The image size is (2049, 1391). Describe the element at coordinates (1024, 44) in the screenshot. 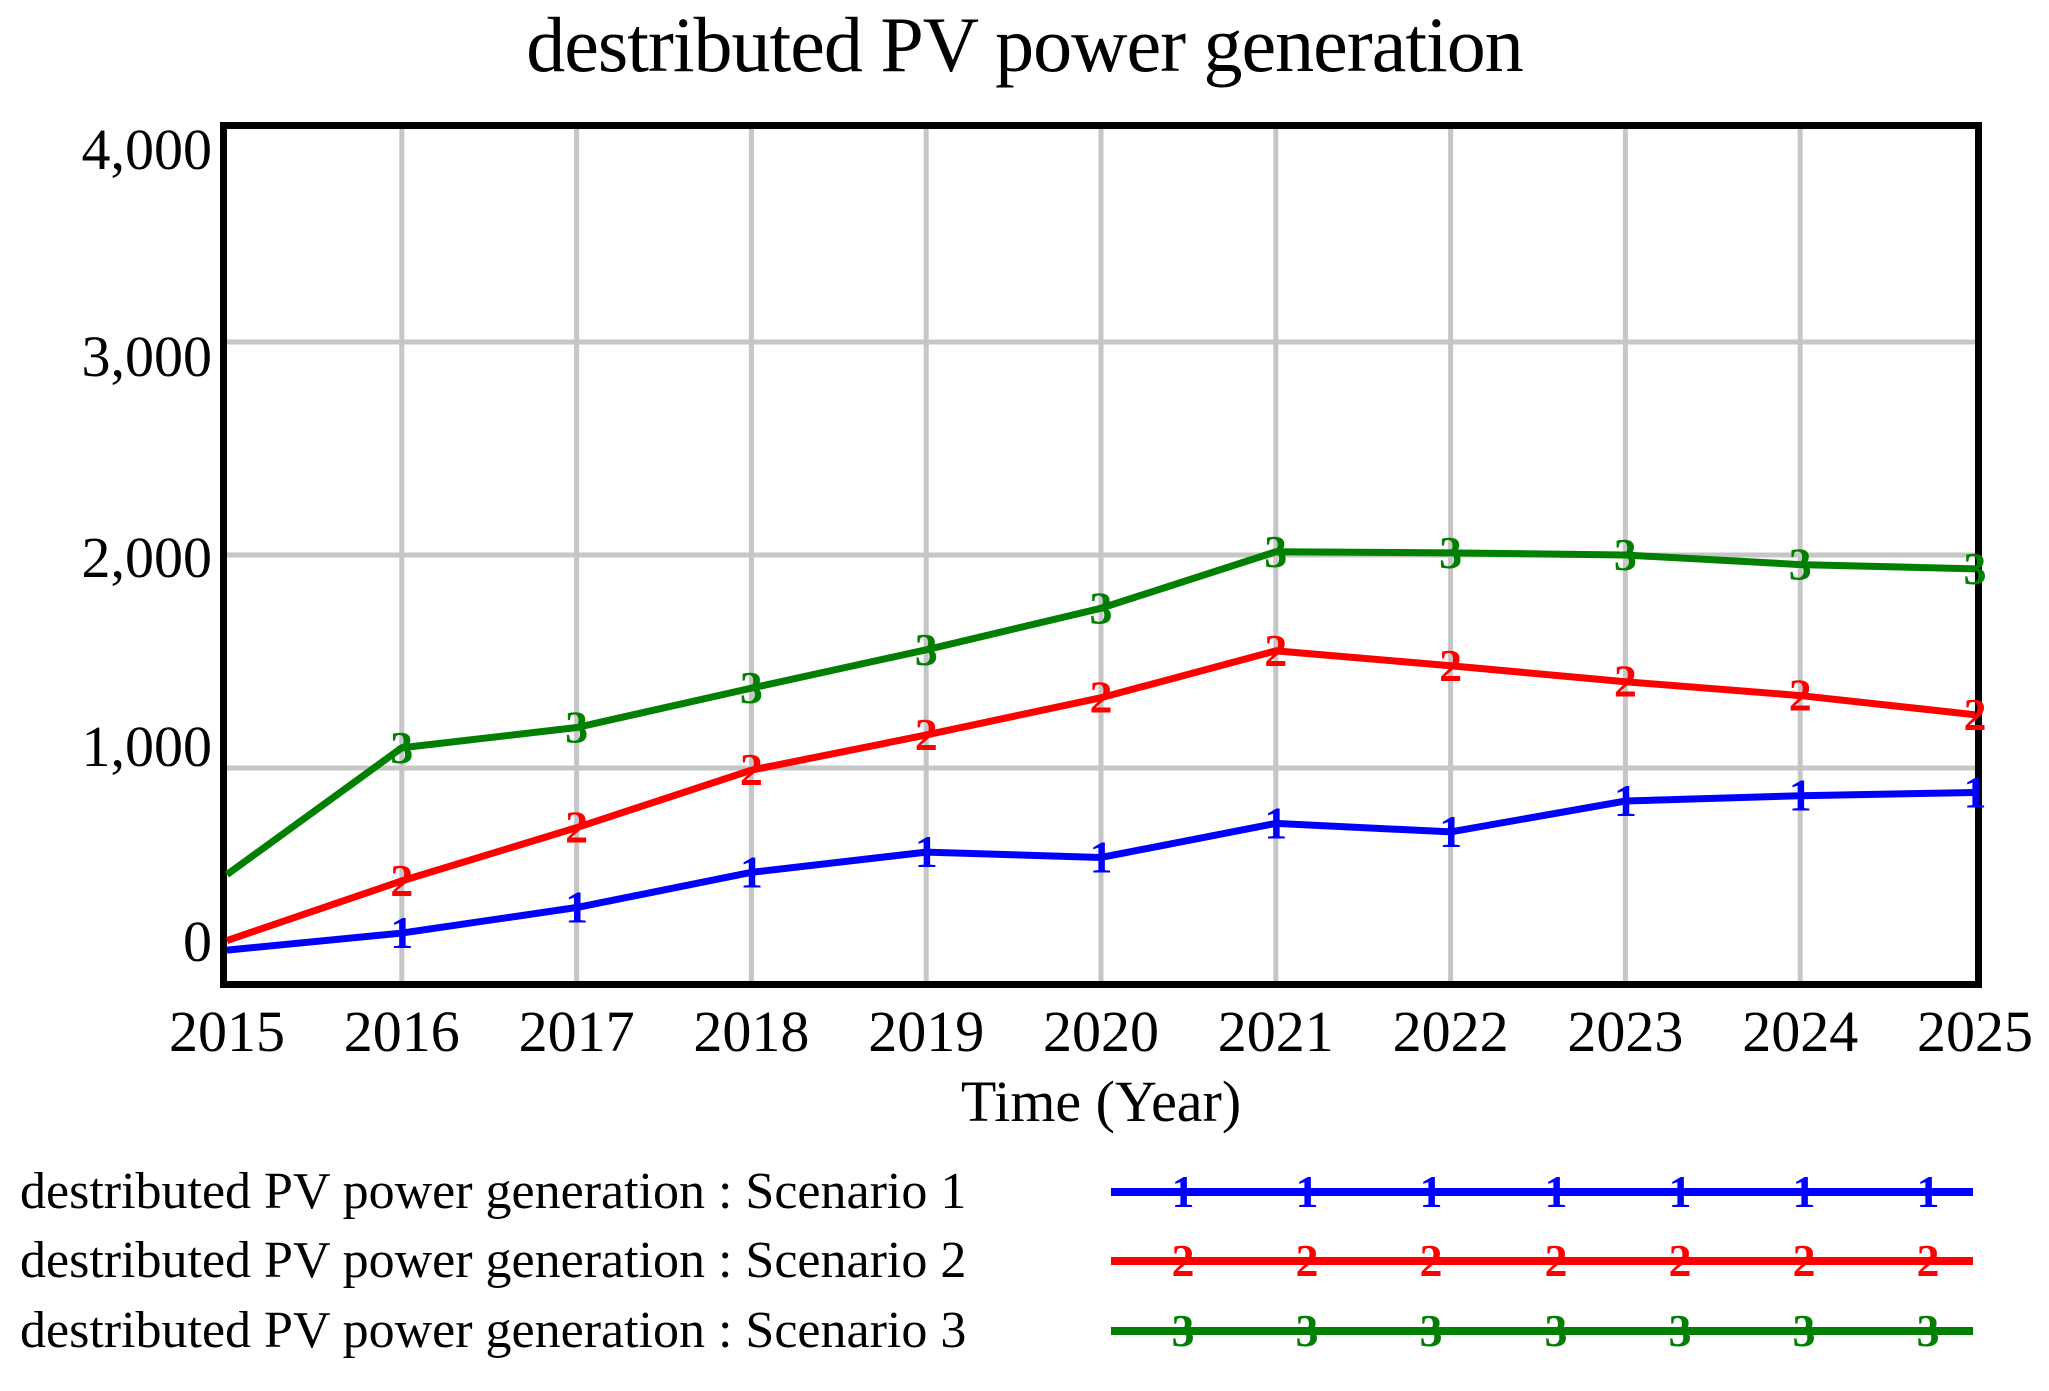

I see `chart-title: destributed PV power generation` at that location.